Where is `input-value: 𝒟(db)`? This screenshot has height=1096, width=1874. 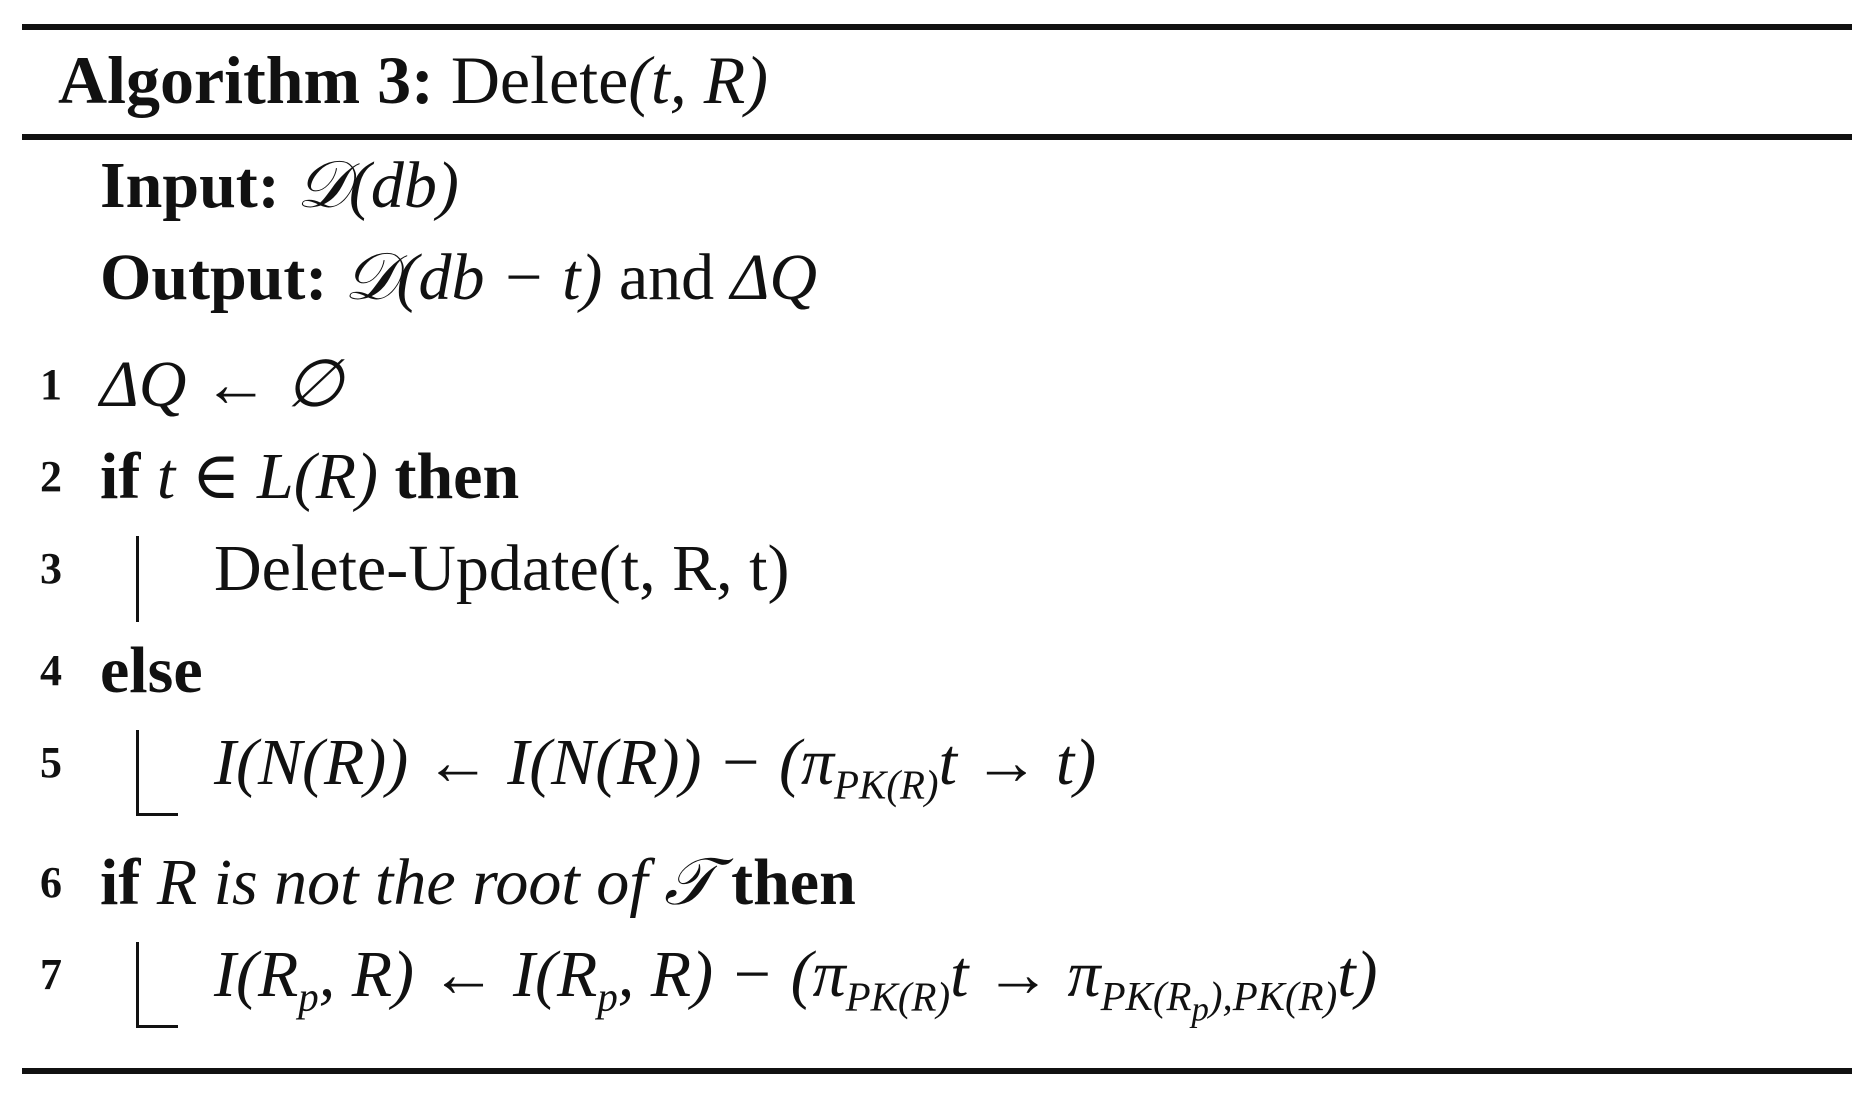
input-value: 𝒟(db) is located at coordinates (377, 185).